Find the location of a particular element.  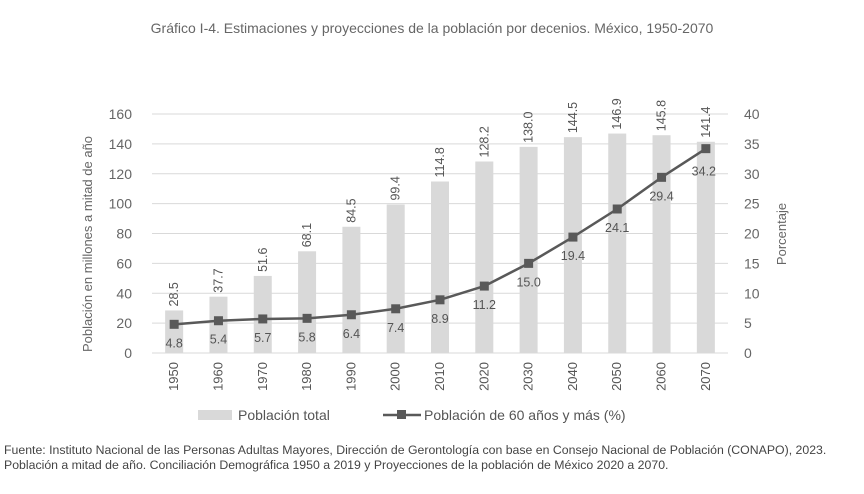

x-tick-label: 1960 is located at coordinates (217, 376).